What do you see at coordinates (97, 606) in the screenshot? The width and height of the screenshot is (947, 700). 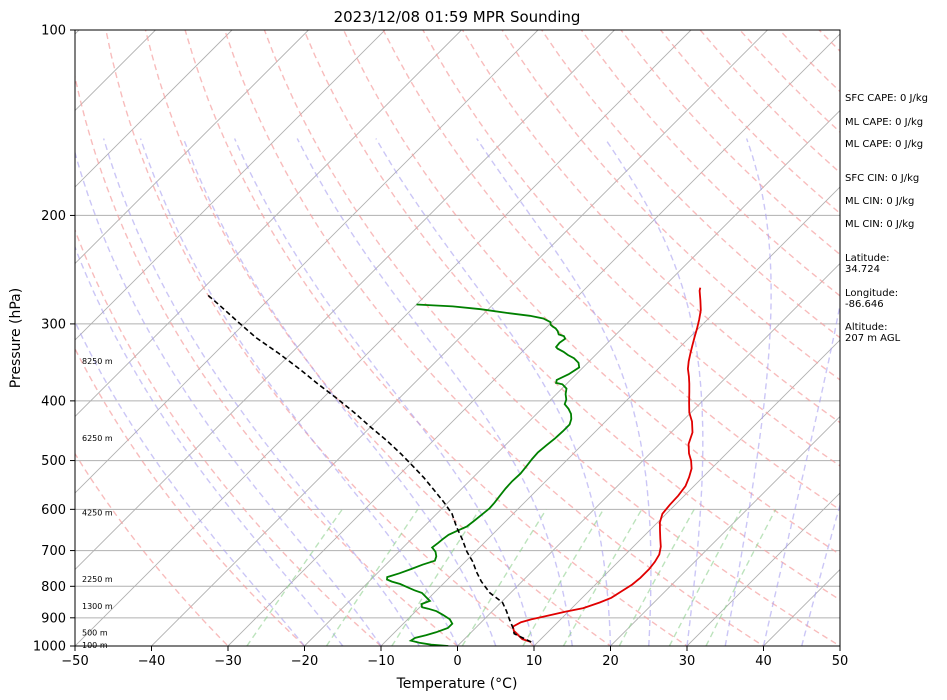 I see `height-label: 1300 m` at bounding box center [97, 606].